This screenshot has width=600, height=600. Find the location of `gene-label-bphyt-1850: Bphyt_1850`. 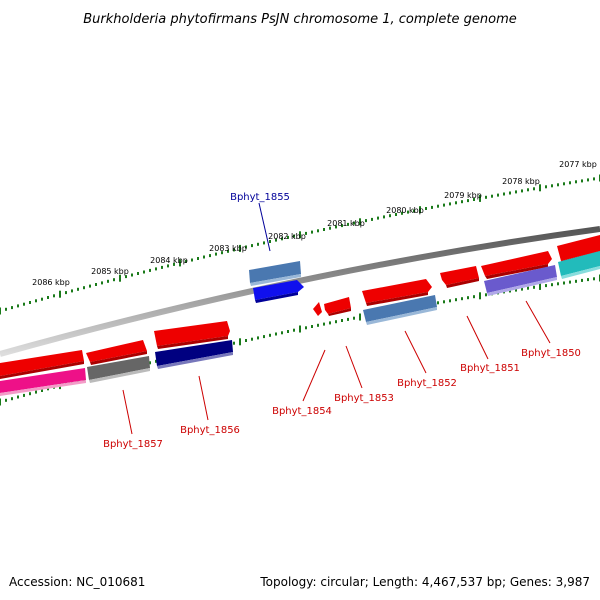

gene-label-bphyt-1850: Bphyt_1850 is located at coordinates (551, 353).